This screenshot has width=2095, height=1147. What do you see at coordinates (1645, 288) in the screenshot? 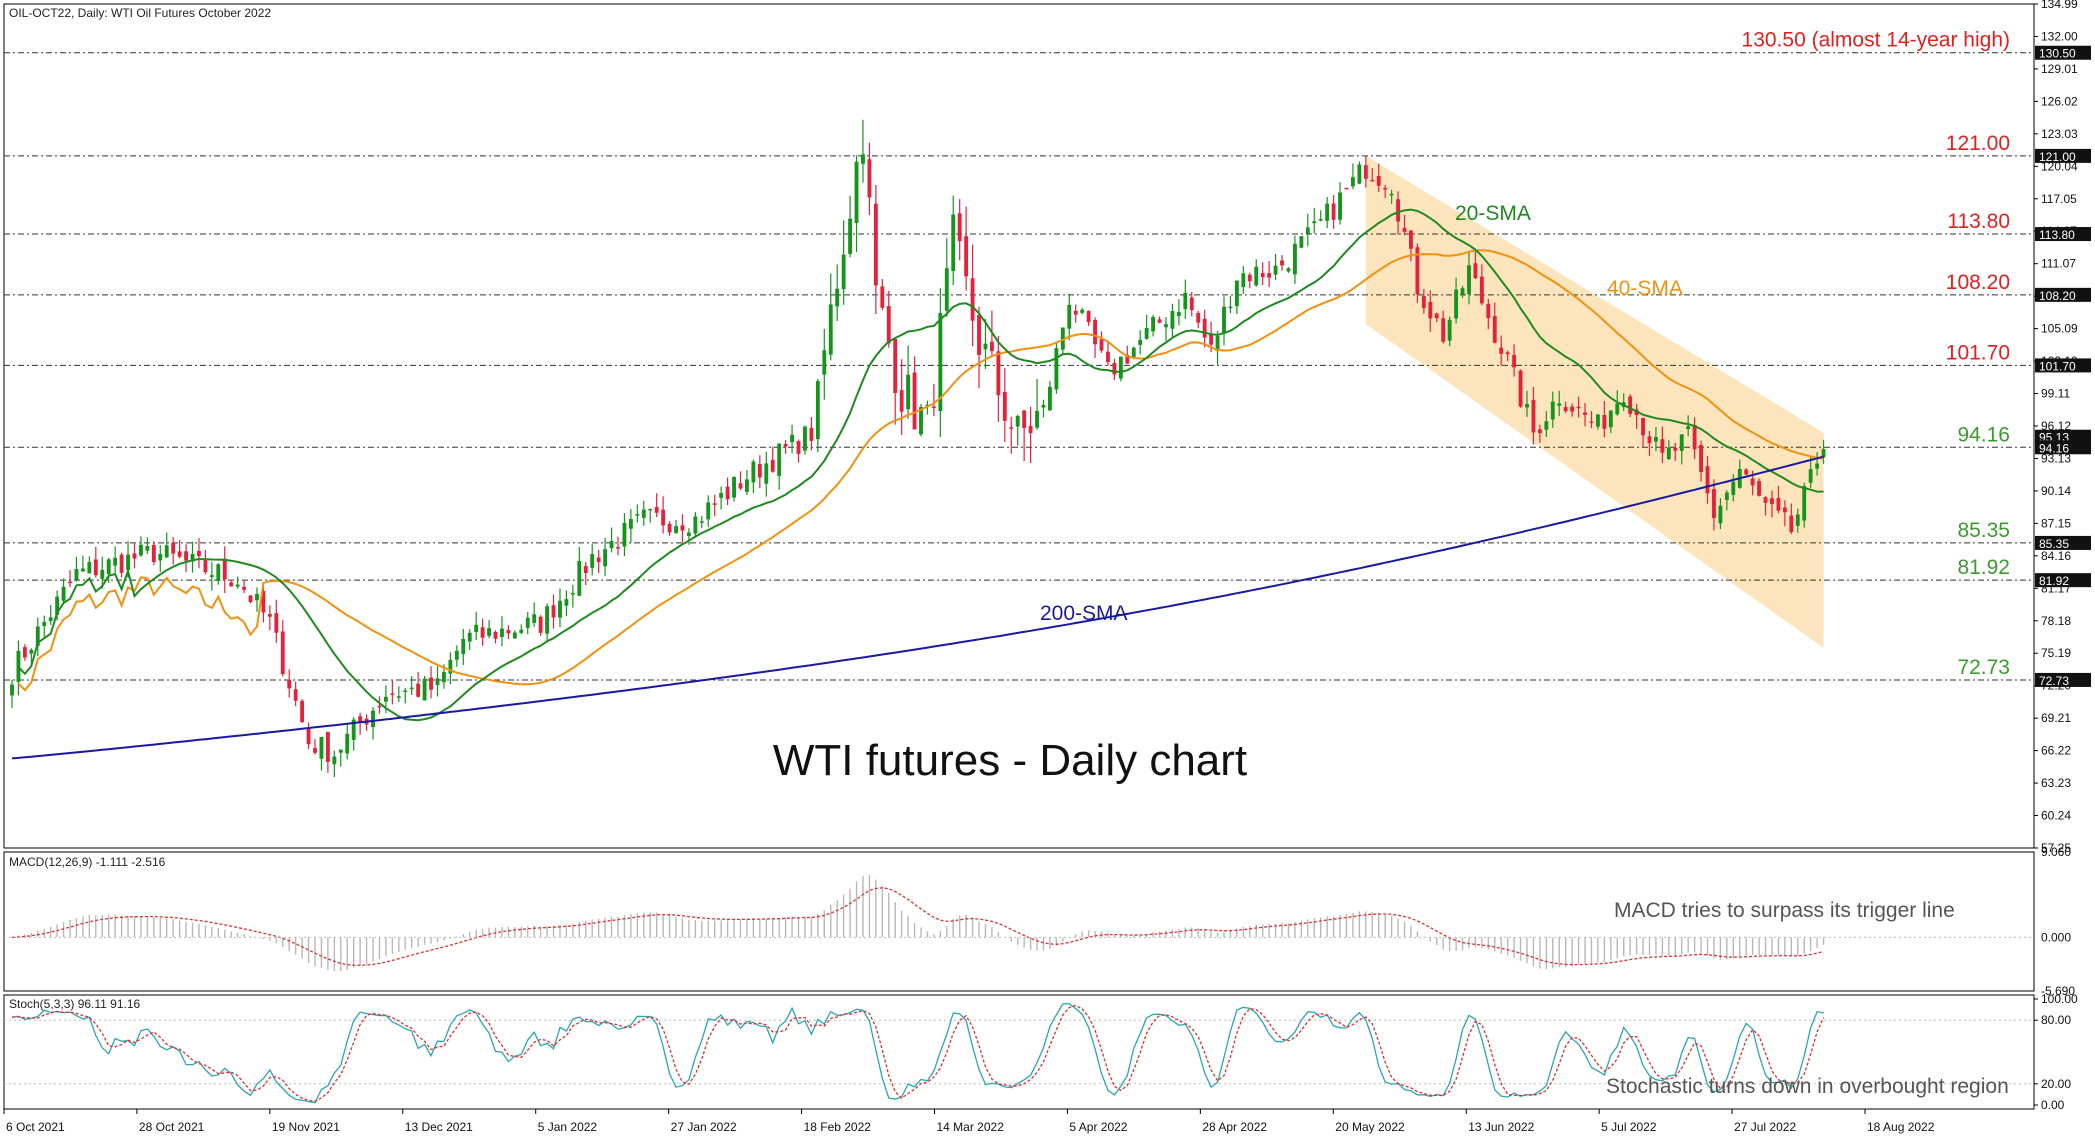
I see `sma40-label: 40-SMA` at bounding box center [1645, 288].